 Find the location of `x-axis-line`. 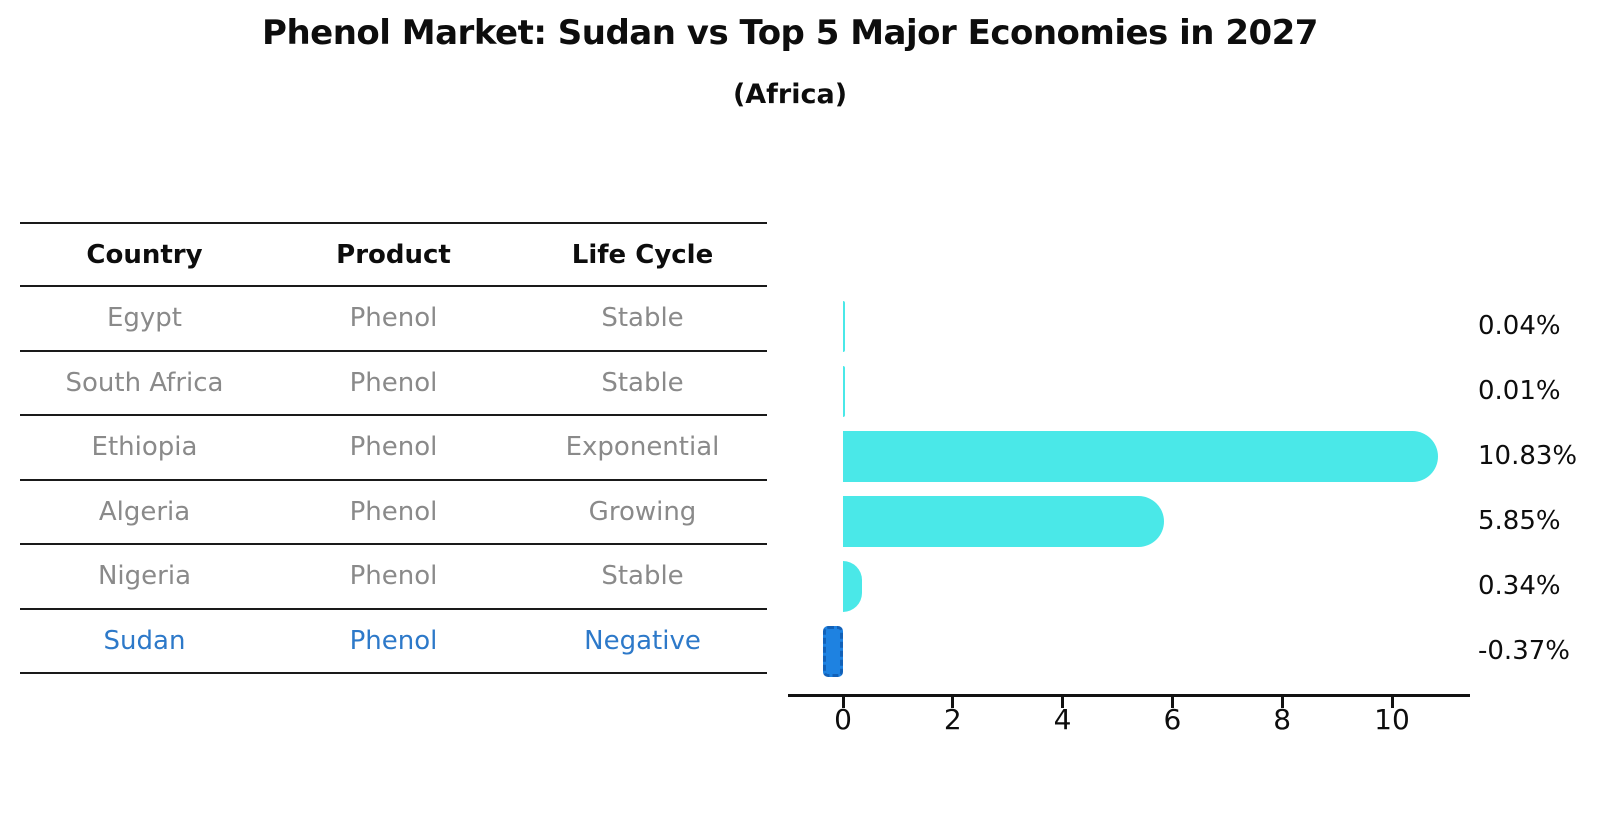

x-axis-line is located at coordinates (1129, 695).